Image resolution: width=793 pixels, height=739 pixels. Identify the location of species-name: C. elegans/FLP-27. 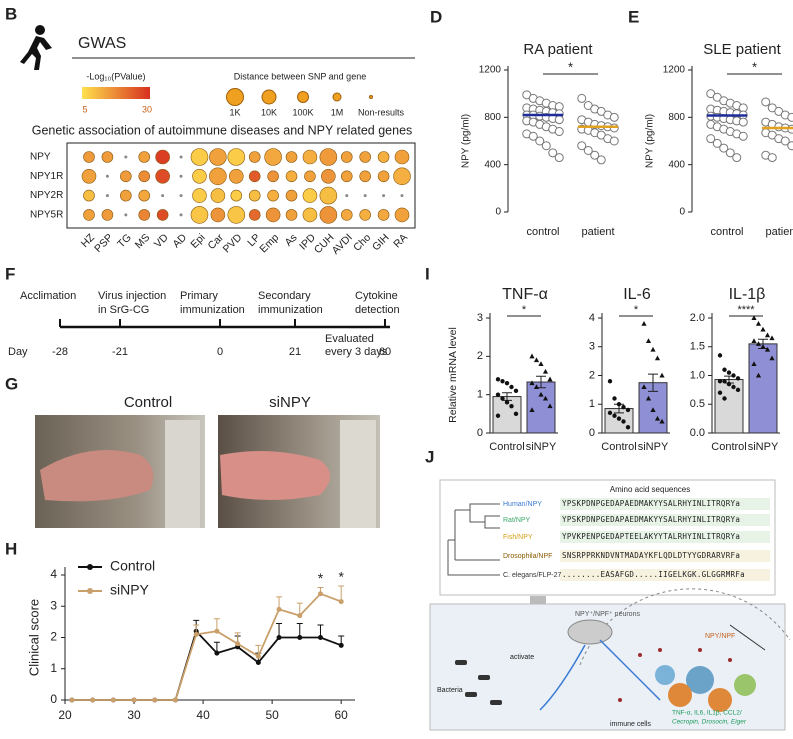
(532, 575).